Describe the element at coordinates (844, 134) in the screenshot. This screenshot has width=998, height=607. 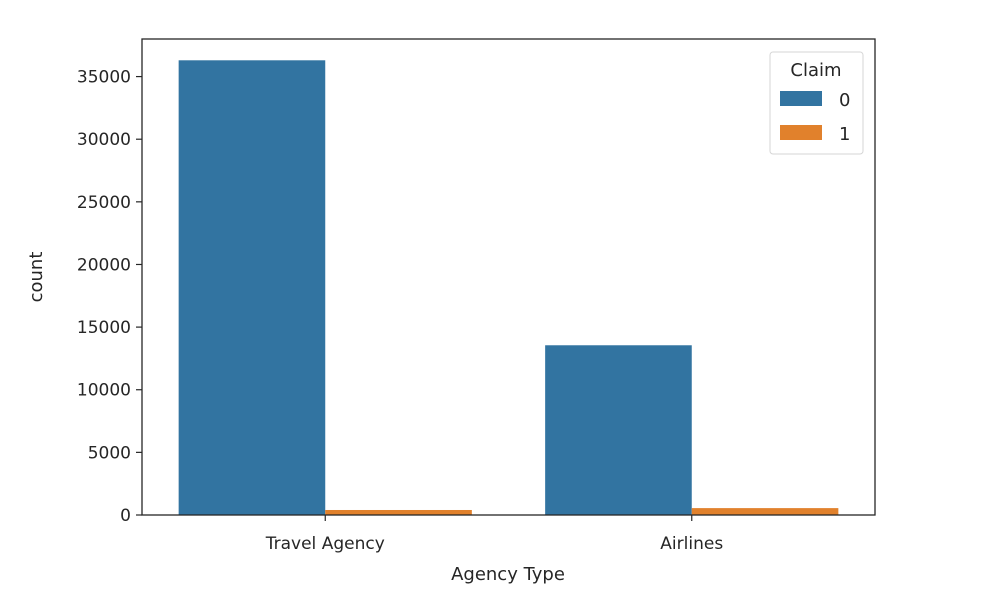
I see `legend-label-1: 1` at that location.